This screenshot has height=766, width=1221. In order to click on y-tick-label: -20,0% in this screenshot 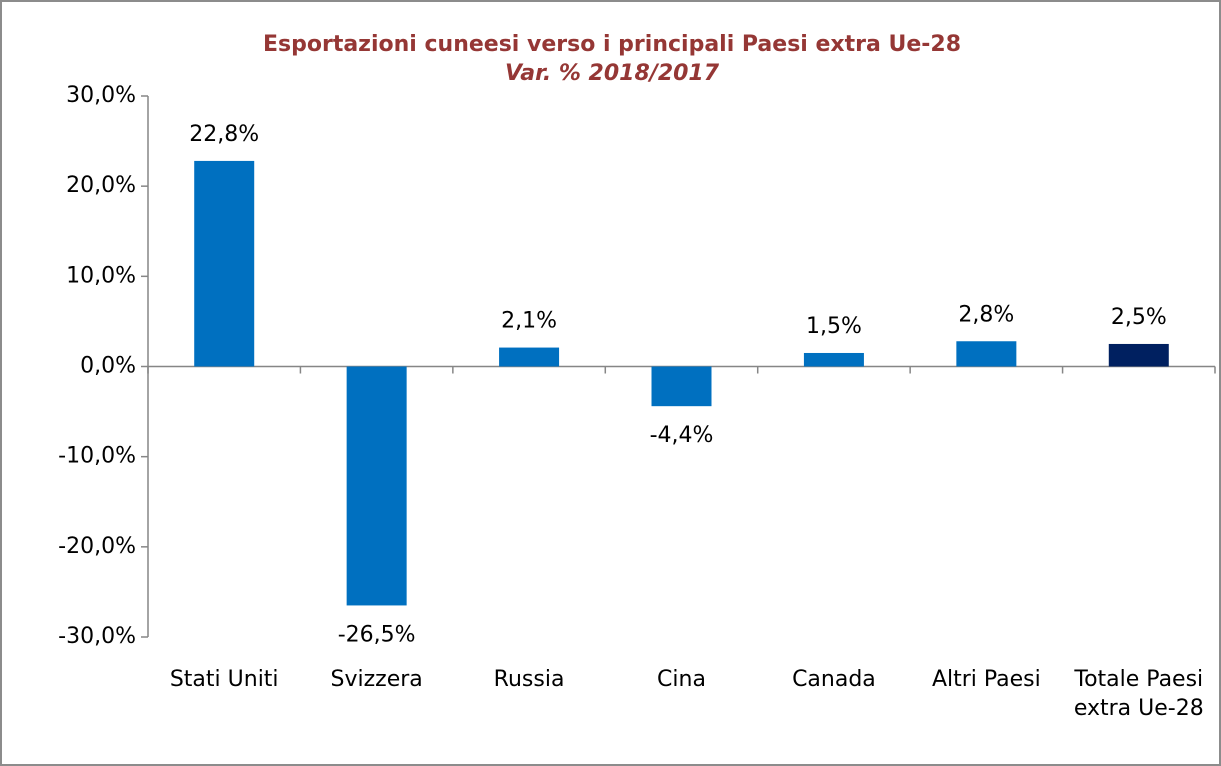, I will do `click(97, 546)`.